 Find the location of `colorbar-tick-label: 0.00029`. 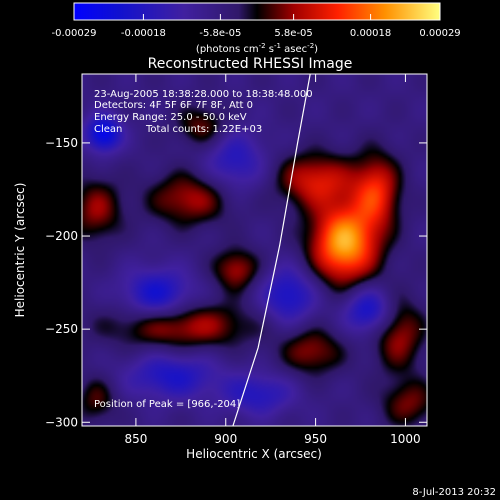

colorbar-tick-label: 0.00029 is located at coordinates (439, 33).